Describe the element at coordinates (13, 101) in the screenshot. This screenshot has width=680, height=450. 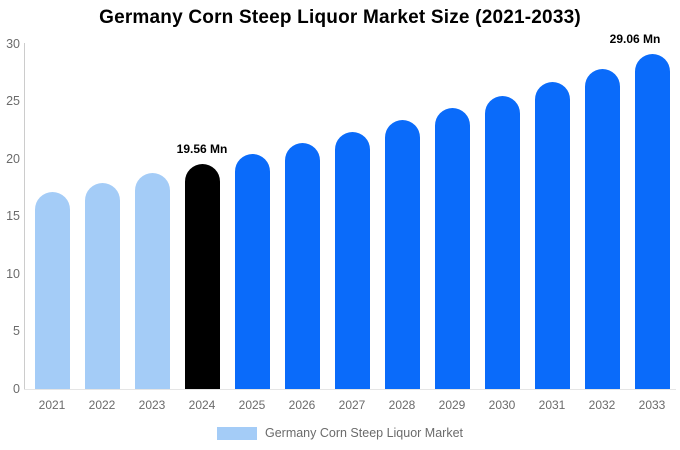
I see `y-tick-label: 25` at that location.